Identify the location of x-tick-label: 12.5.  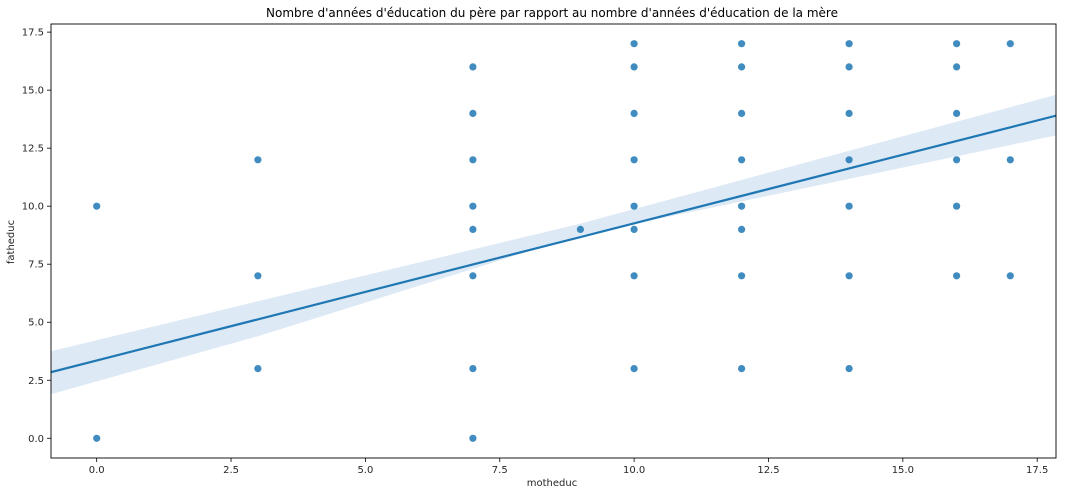
(768, 470).